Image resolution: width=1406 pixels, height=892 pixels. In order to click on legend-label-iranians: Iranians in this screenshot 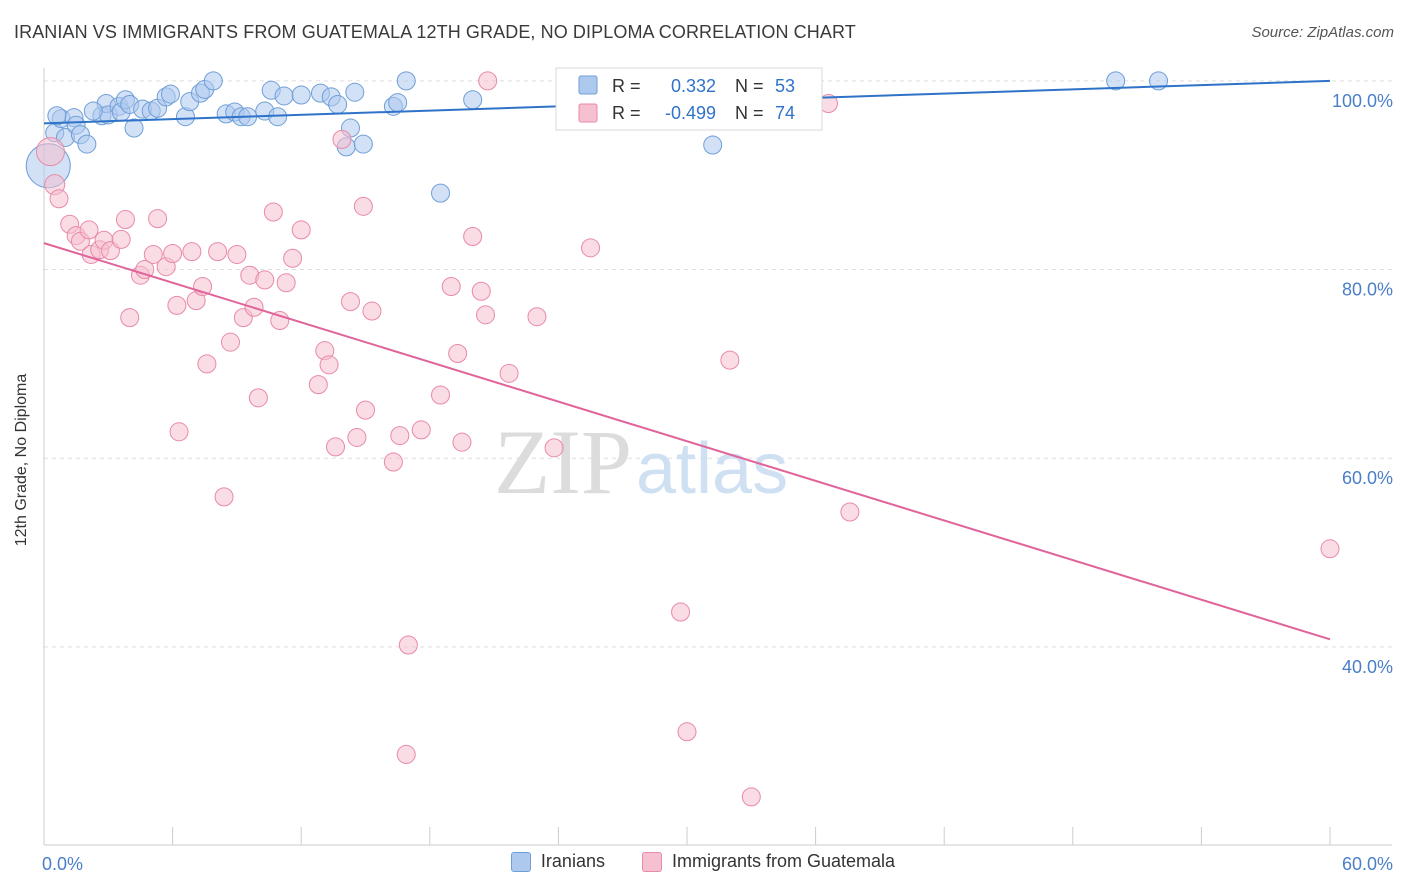, I will do `click(572, 861)`.